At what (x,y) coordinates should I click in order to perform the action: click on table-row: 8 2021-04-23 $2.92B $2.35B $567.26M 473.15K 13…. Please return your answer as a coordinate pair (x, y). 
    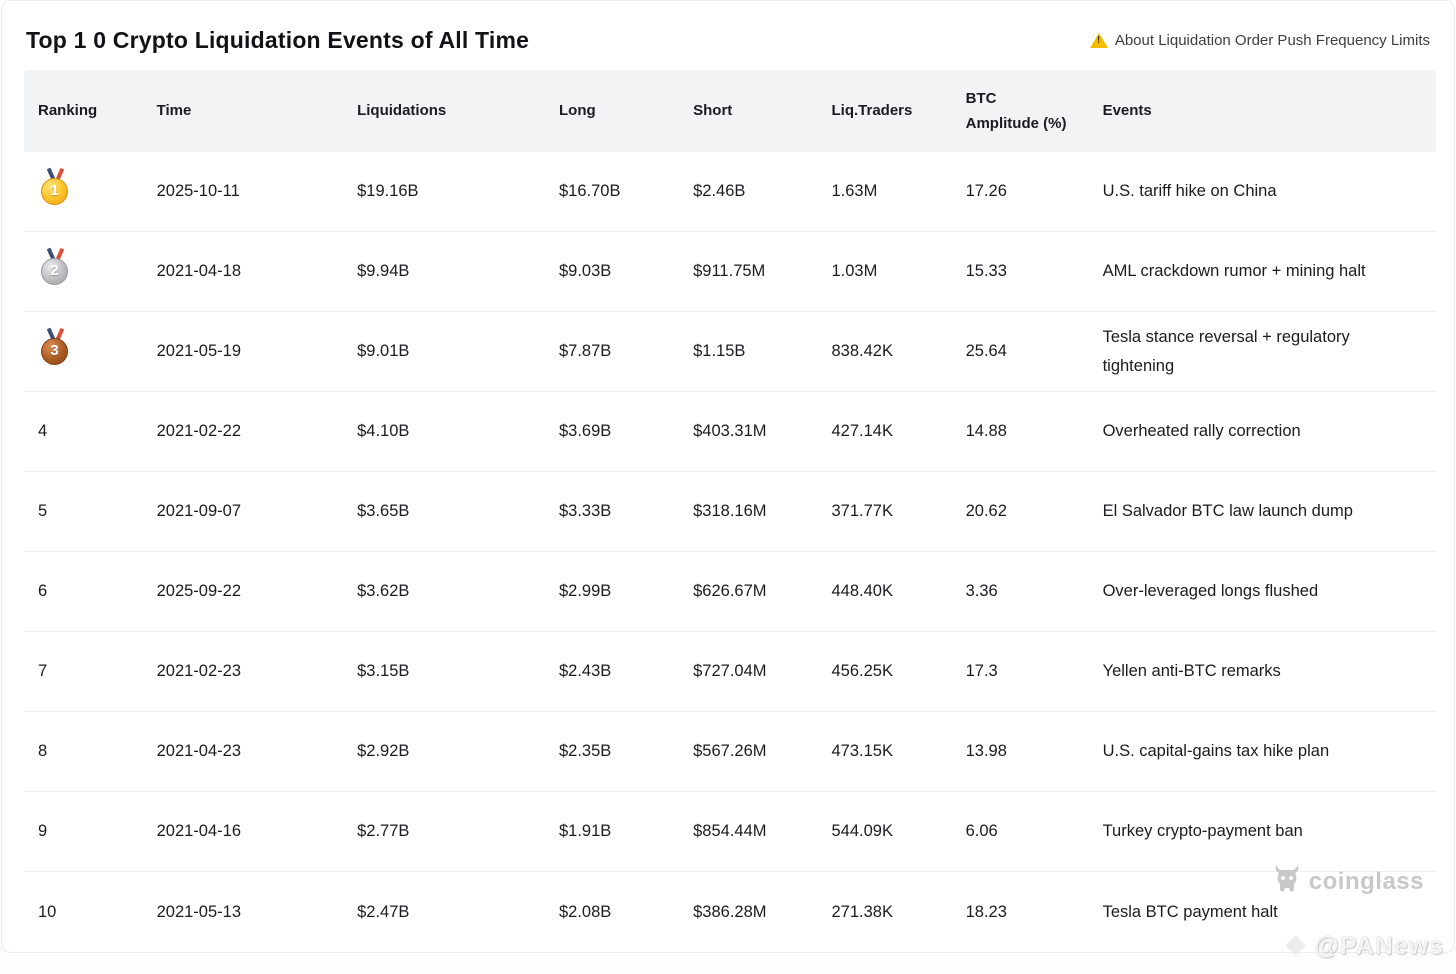
    Looking at the image, I should click on (730, 752).